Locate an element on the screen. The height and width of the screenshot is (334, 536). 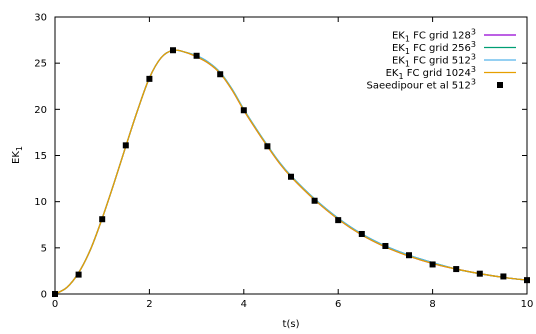
y-tick-label: 25 is located at coordinates (40, 64).